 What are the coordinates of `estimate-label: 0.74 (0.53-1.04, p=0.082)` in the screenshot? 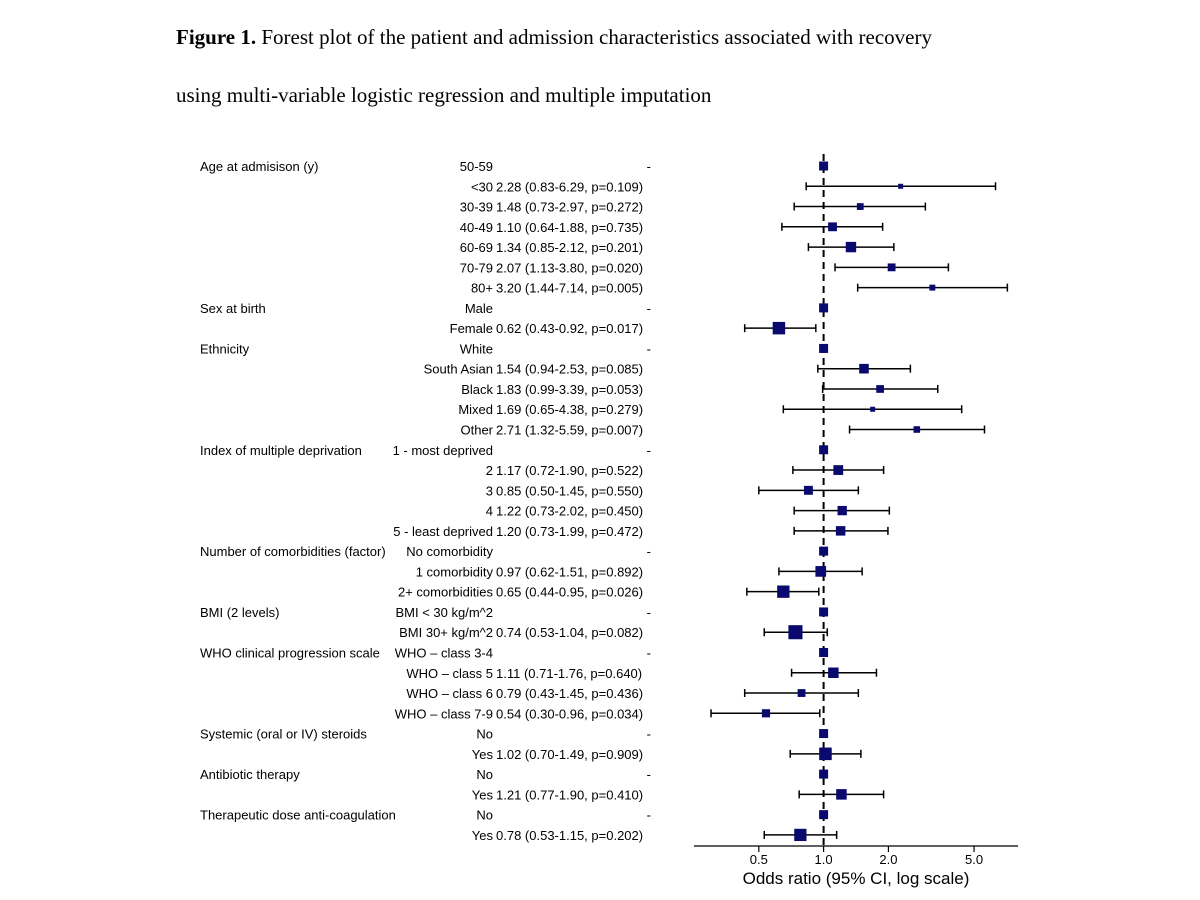 It's located at (569, 632).